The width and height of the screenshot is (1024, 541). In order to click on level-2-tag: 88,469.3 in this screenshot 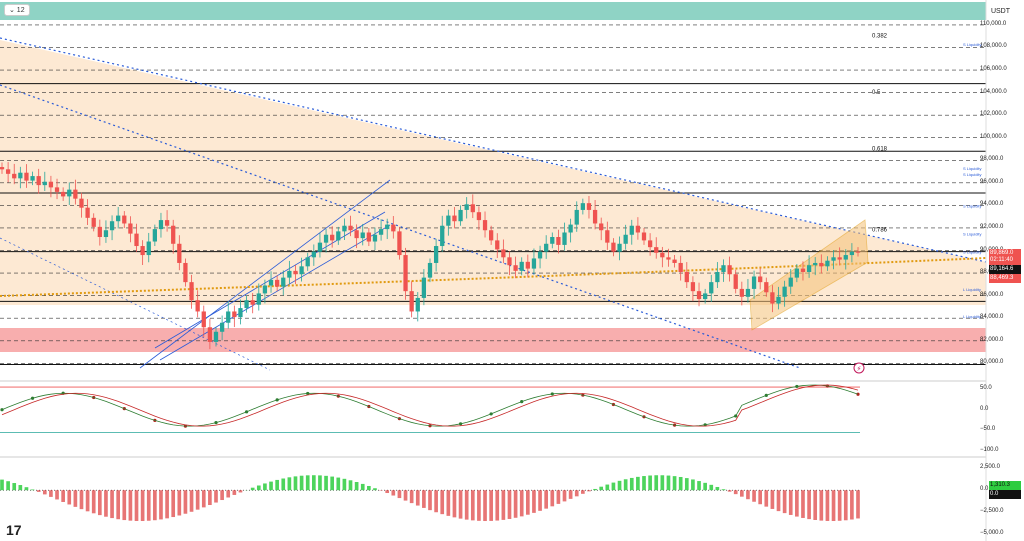, I will do `click(1005, 278)`.